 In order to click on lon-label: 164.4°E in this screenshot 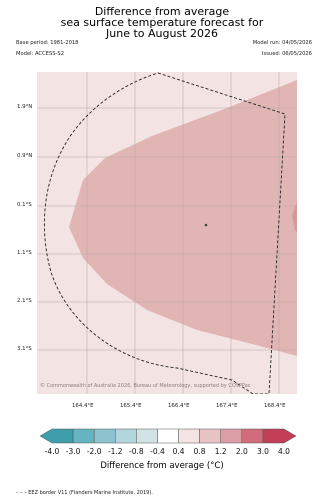, I will do `click(83, 406)`.